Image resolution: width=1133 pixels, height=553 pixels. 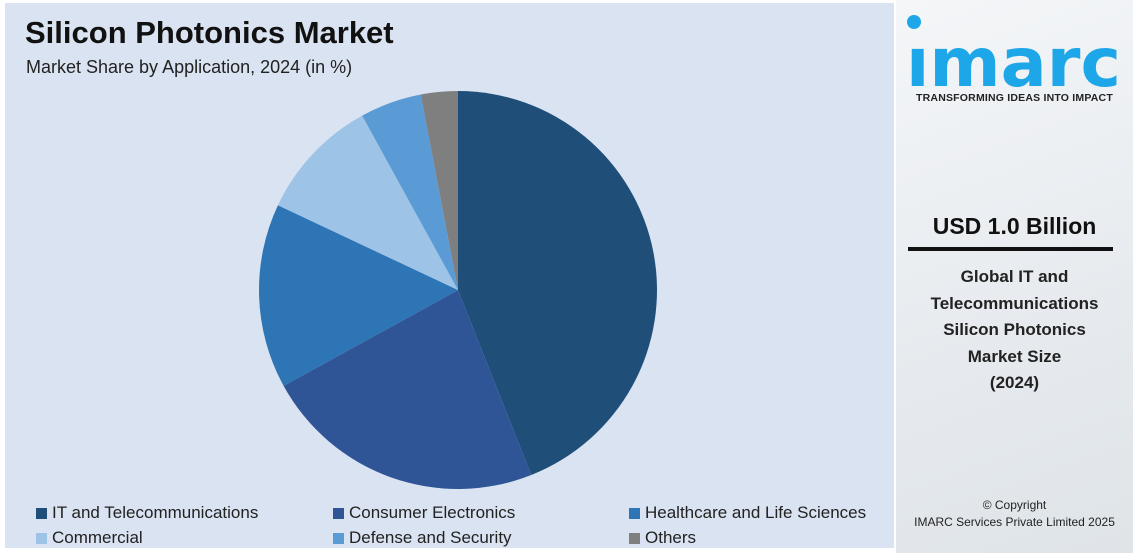 I want to click on desc-line: Global IT and, so click(x=1014, y=276).